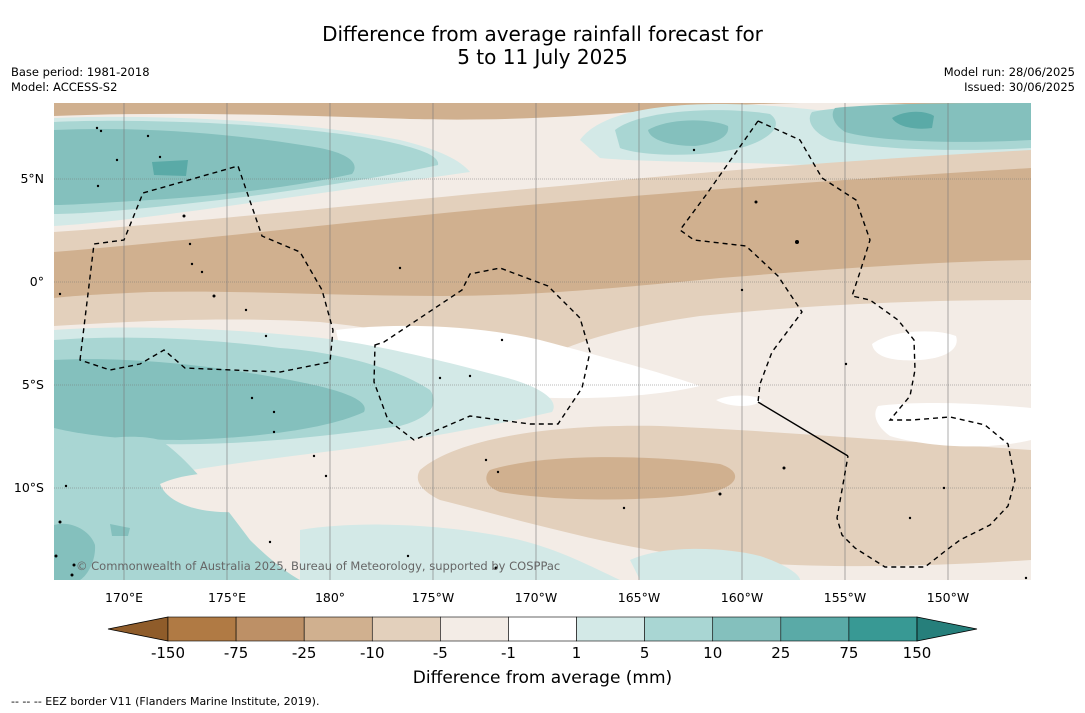 The height and width of the screenshot is (713, 1085). I want to click on lon-label-170e: 170°E, so click(124, 597).